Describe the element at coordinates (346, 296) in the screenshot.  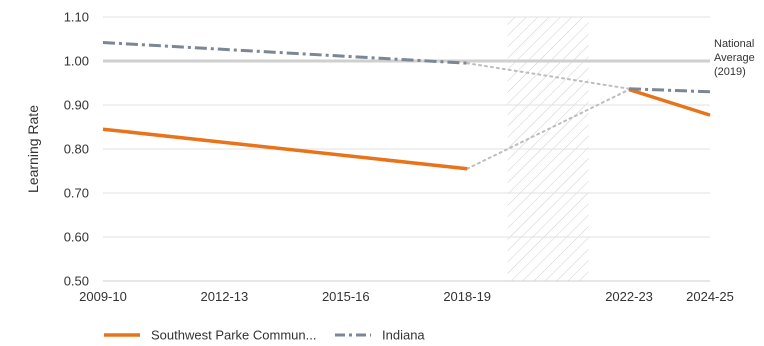
I see `x-tick-2015-16: 2015-16` at that location.